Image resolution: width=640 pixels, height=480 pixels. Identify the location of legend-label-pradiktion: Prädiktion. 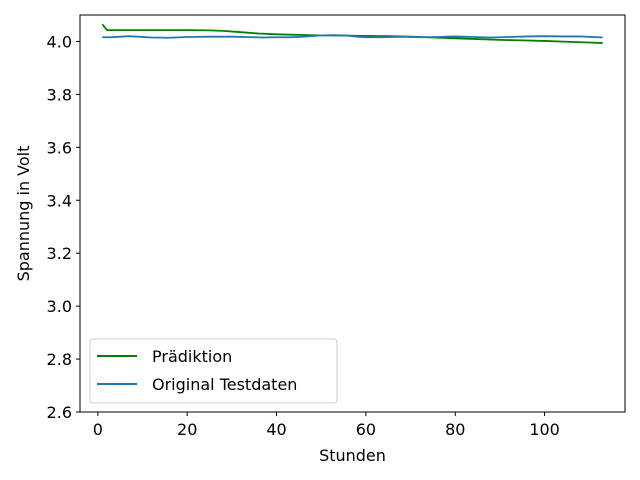
(192, 356).